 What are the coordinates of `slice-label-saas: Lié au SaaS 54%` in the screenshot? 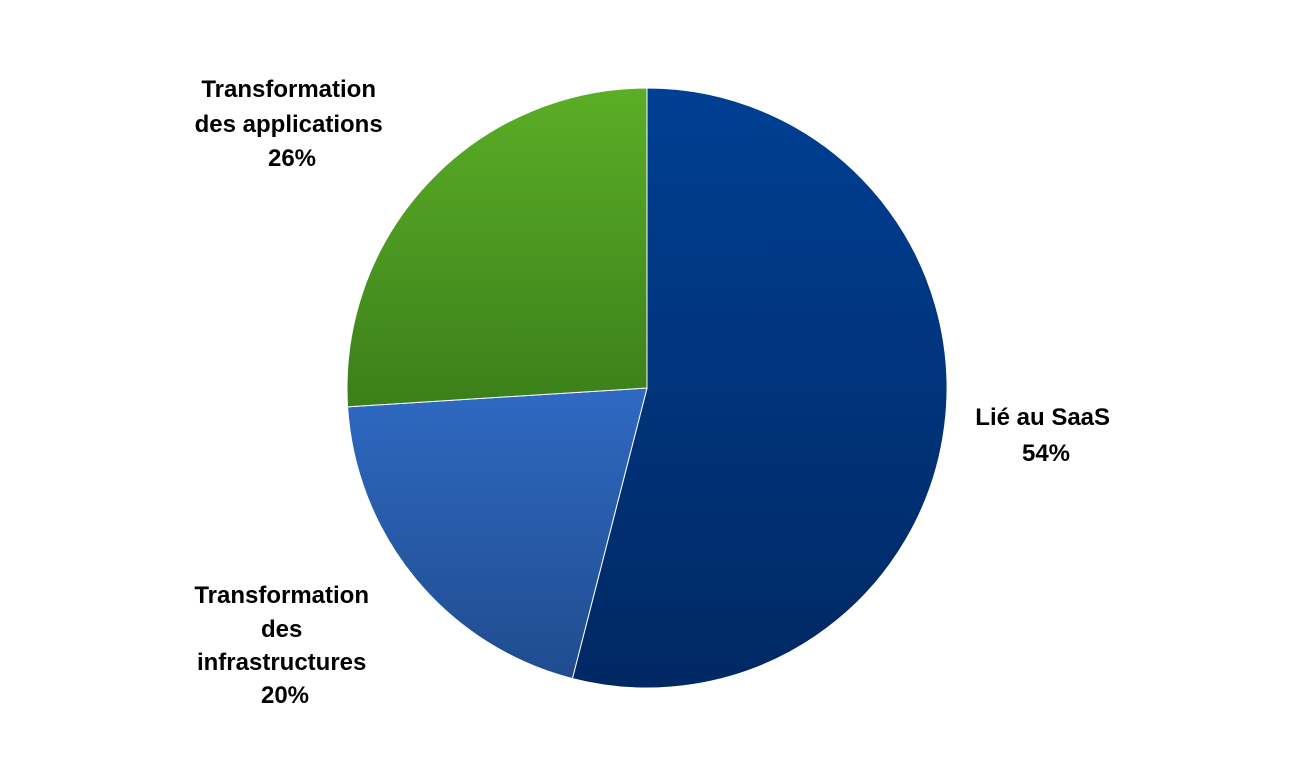 It's located at (1045, 435).